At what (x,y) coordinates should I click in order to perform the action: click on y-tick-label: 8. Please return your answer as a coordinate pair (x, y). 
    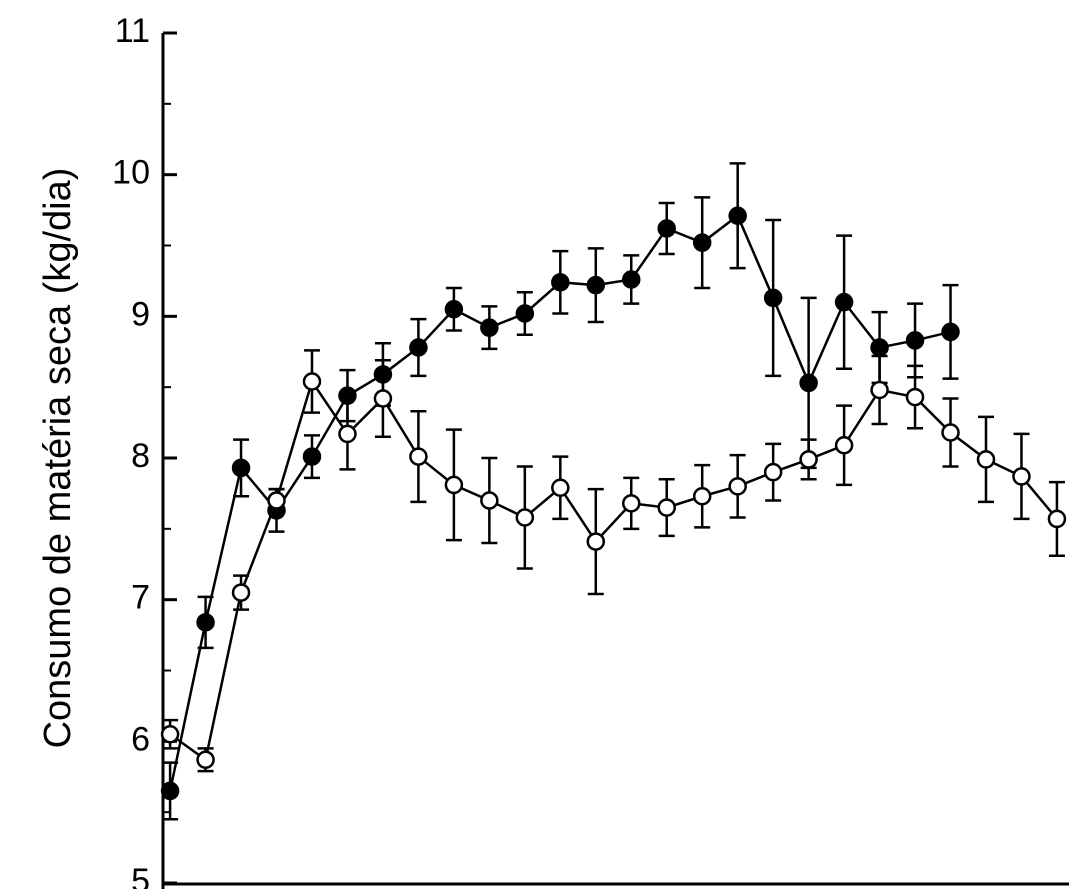
    Looking at the image, I should click on (140, 456).